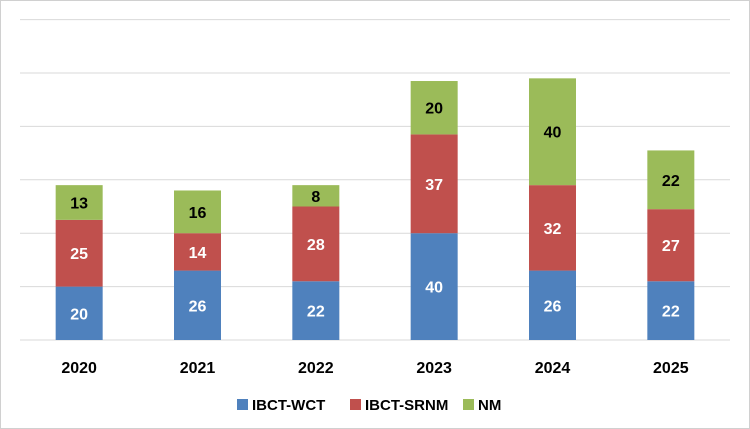 This screenshot has height=429, width=750. I want to click on legend-item-0: IBCT-WCT, so click(281, 405).